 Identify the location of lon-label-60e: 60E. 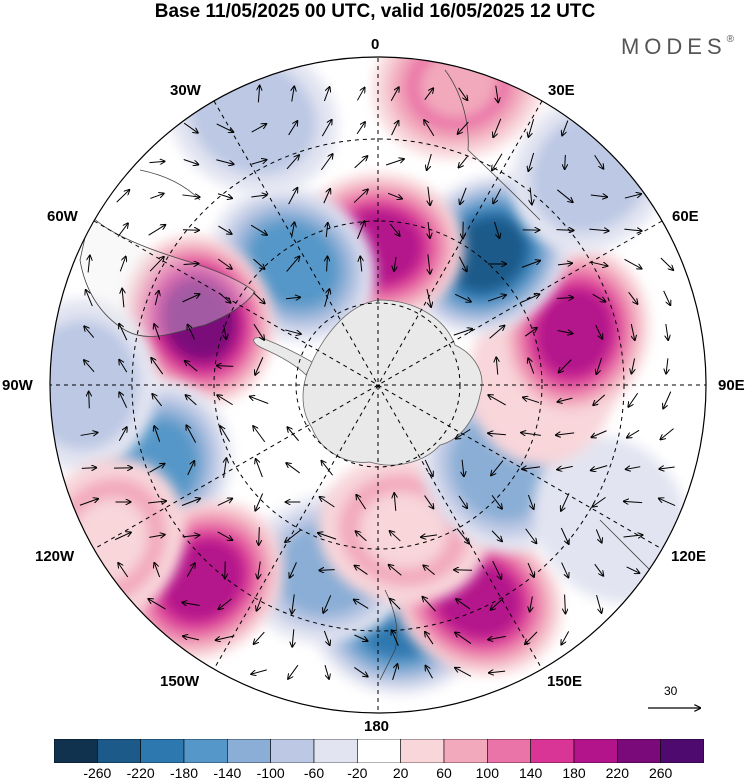
(685, 216).